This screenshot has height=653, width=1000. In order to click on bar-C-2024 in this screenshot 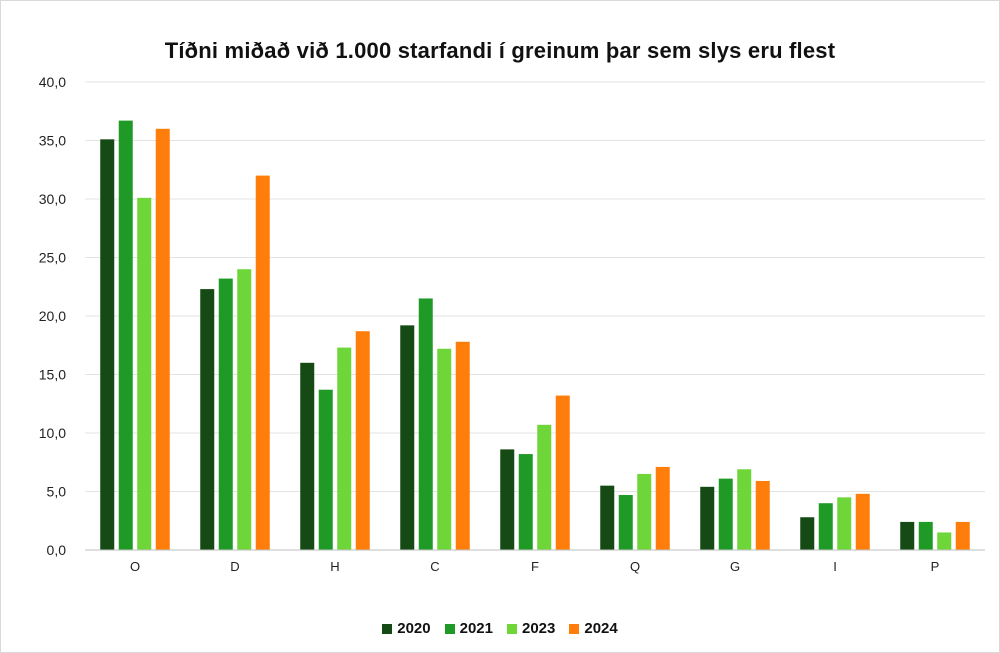, I will do `click(462, 445)`.